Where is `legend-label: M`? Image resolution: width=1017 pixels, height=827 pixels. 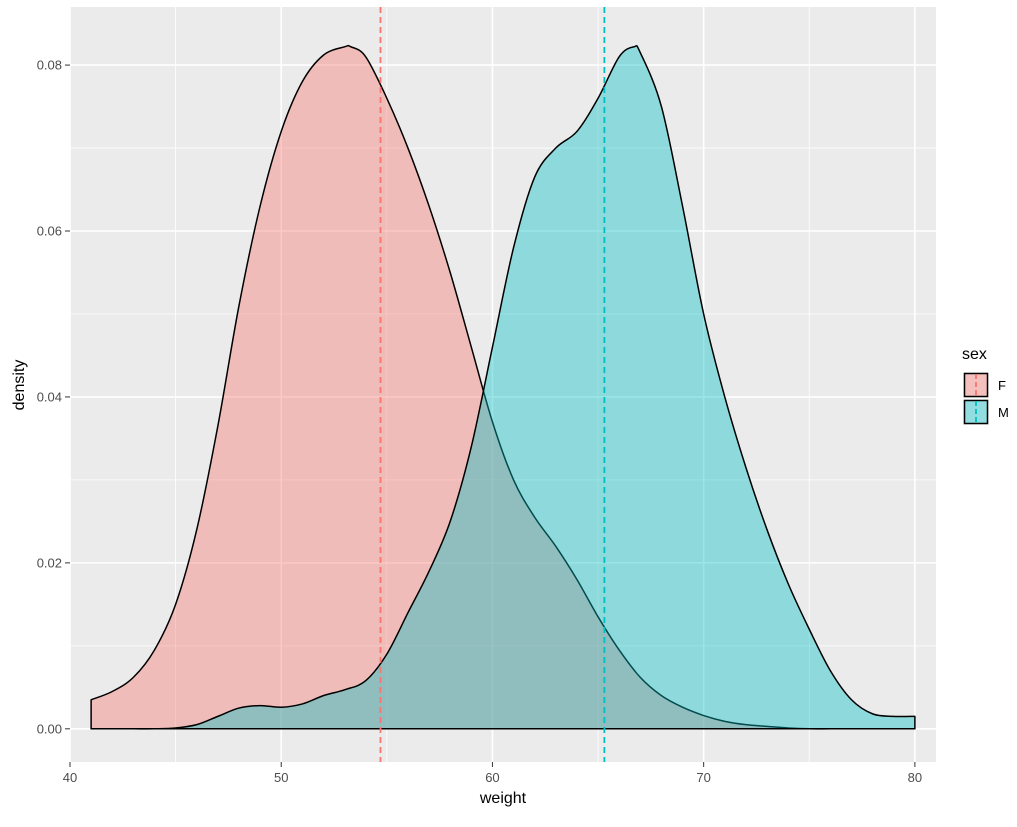
legend-label: M is located at coordinates (1003, 412).